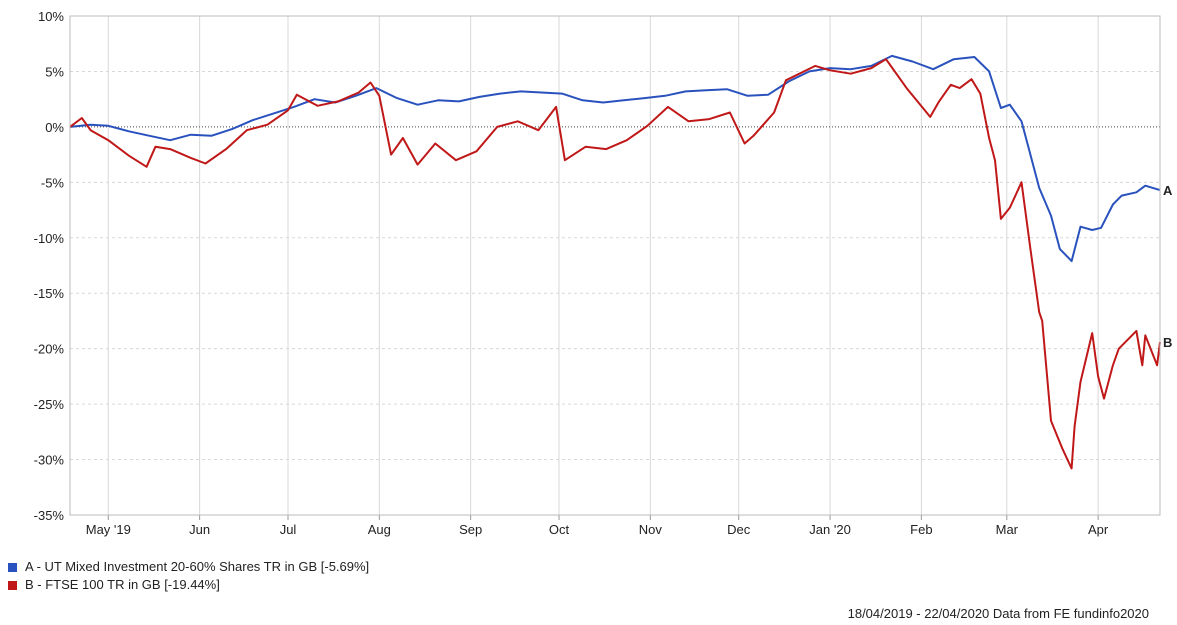 The image size is (1177, 625). What do you see at coordinates (12, 567) in the screenshot?
I see `legend-swatch-a` at bounding box center [12, 567].